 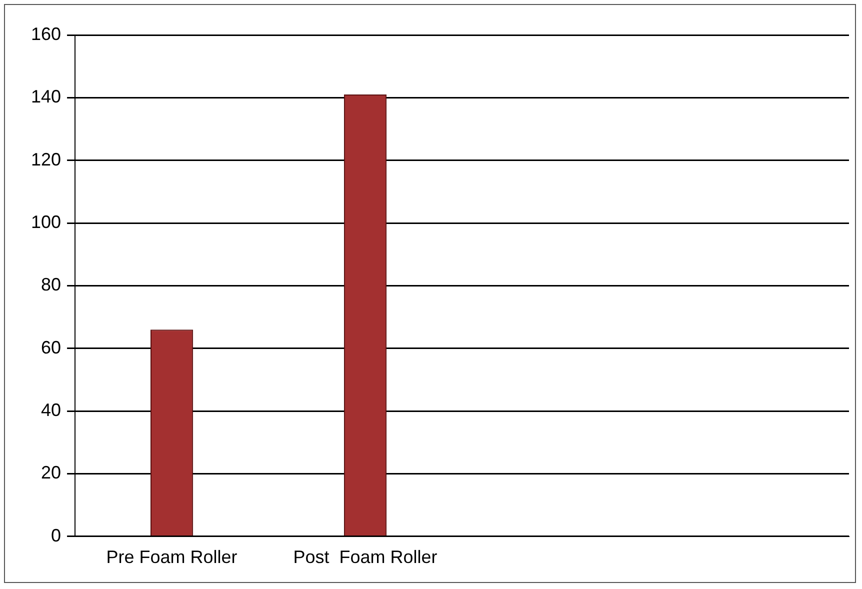 I want to click on y-tick-label: 160, so click(x=46, y=34).